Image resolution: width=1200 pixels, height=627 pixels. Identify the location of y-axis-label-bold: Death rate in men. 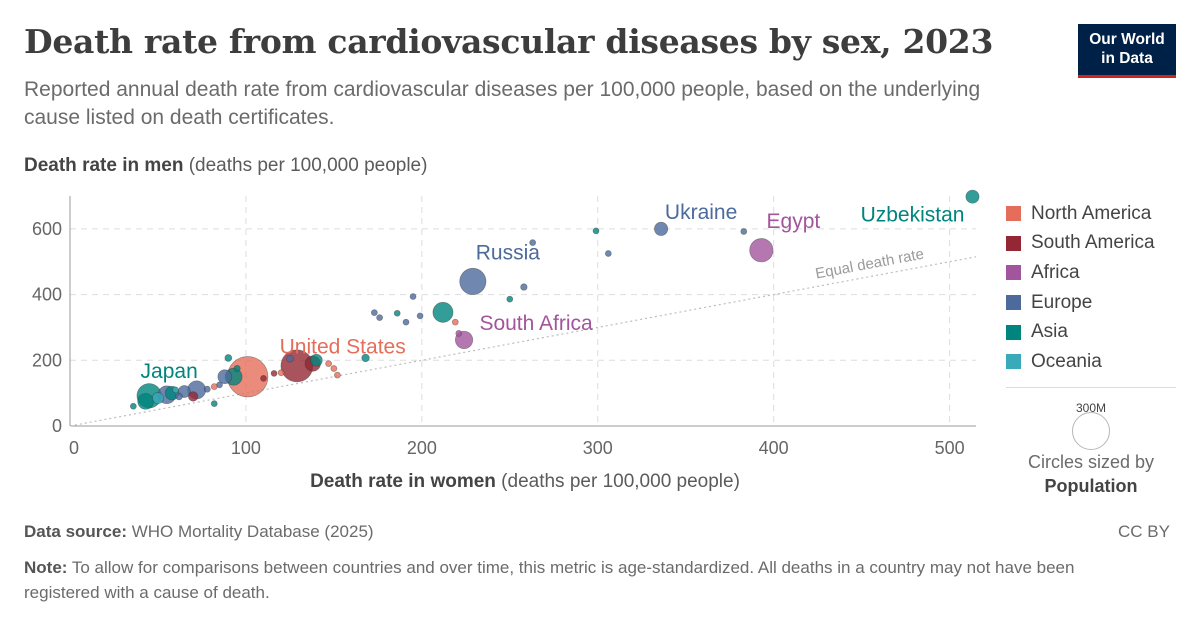
(104, 165).